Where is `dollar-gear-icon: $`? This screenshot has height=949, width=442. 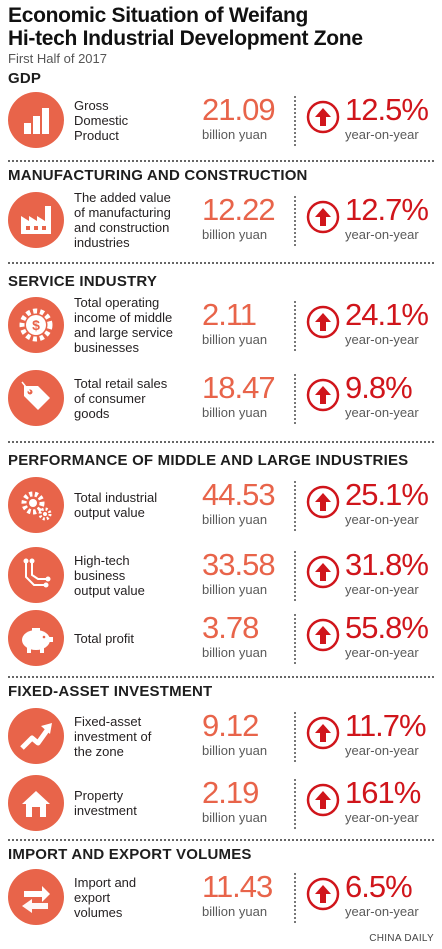
dollar-gear-icon: $ is located at coordinates (36, 325).